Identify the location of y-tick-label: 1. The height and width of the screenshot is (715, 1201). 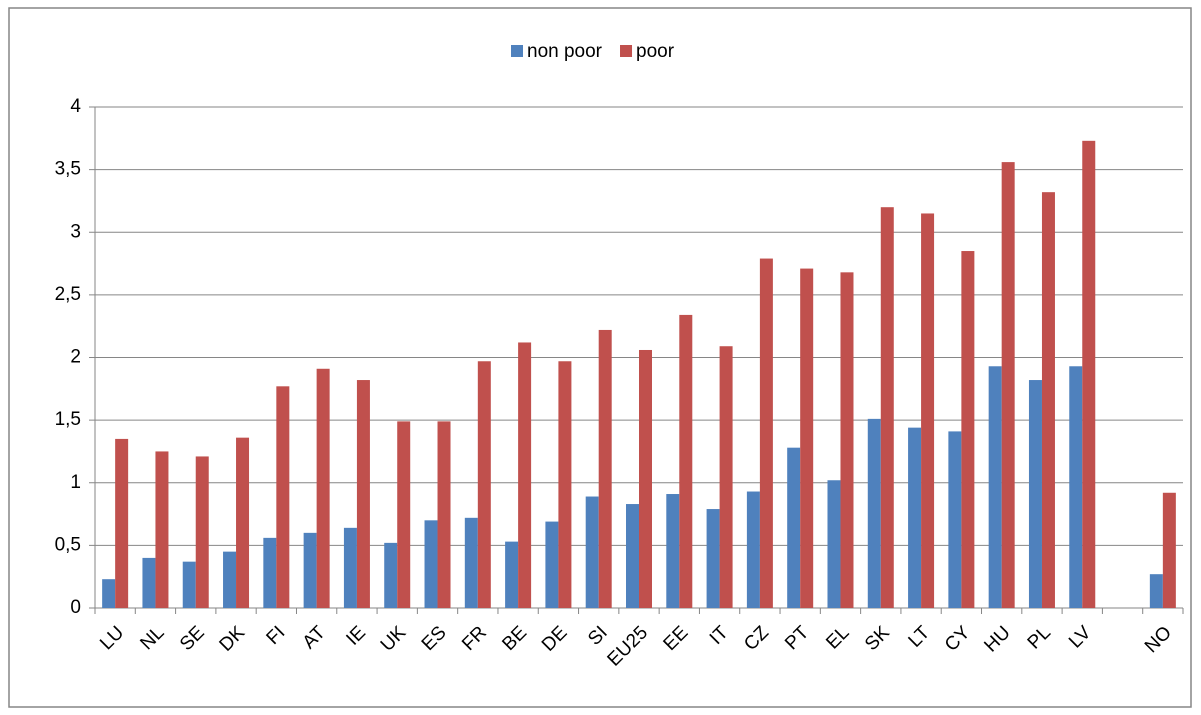
(75, 482).